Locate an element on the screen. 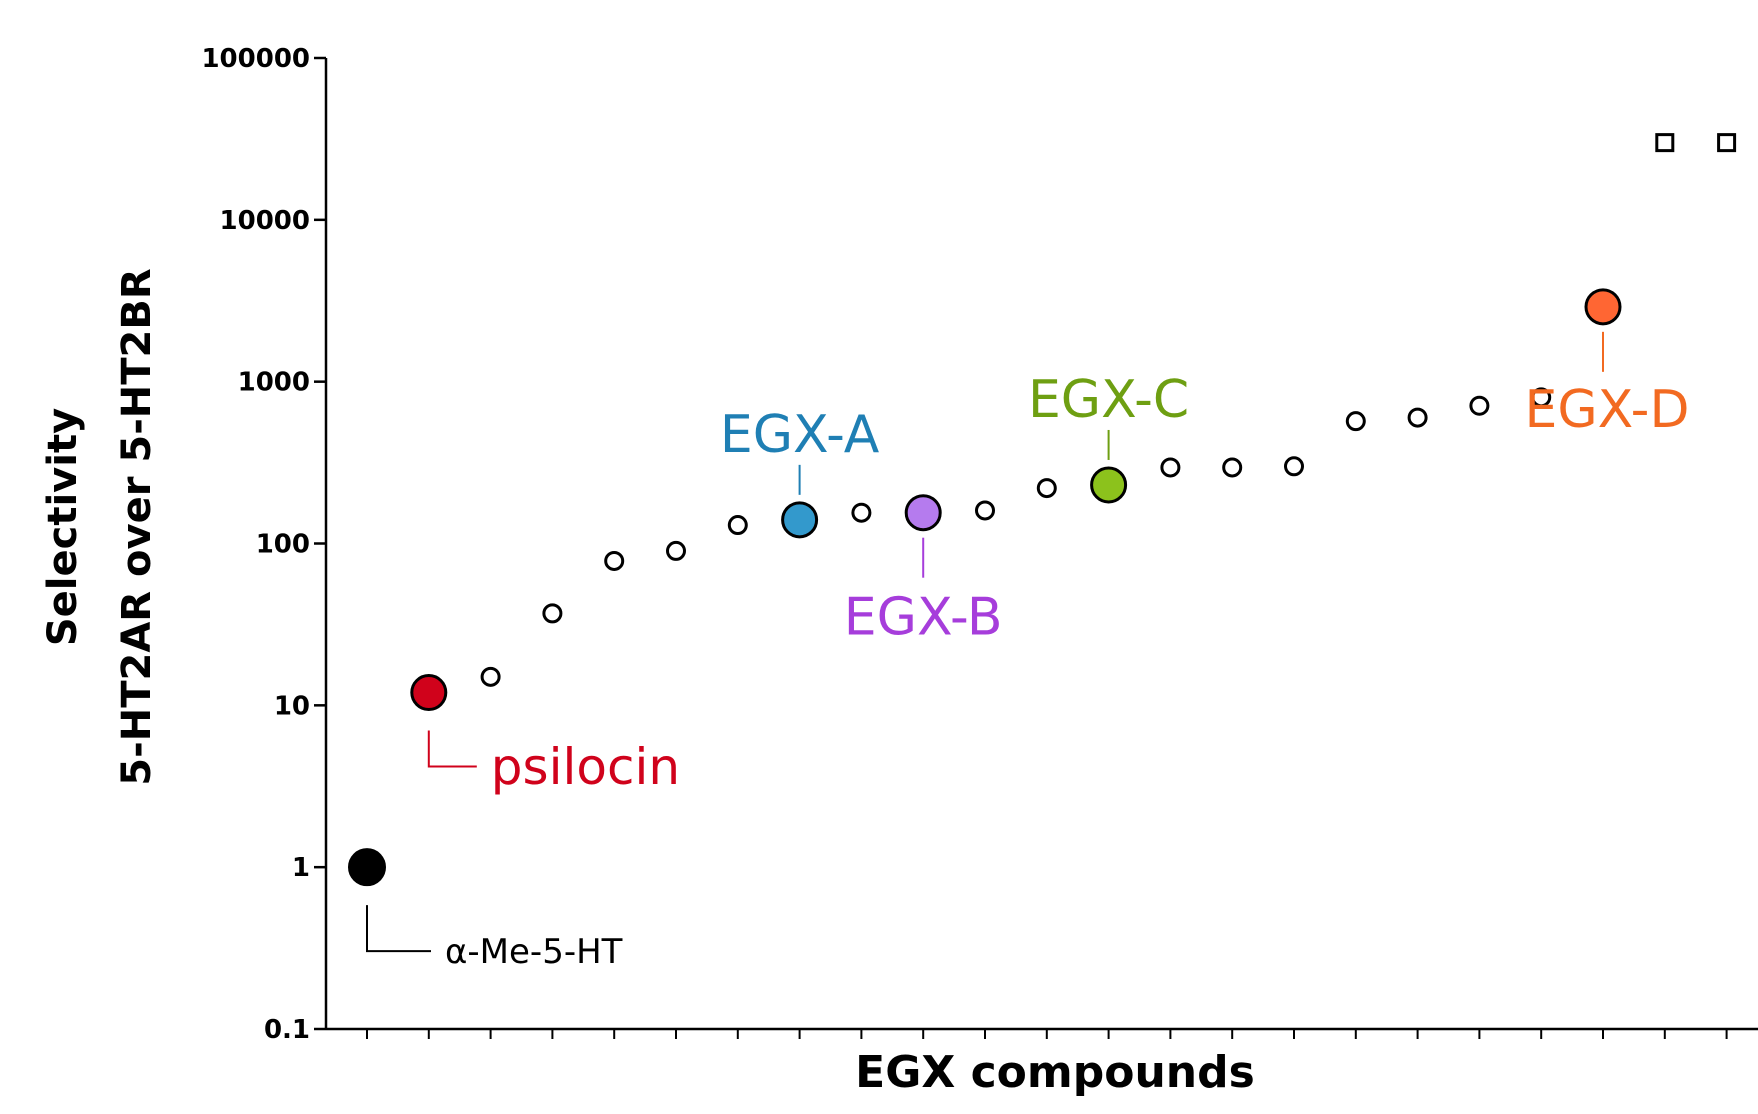 Image resolution: width=1758 pixels, height=1114 pixels. y-tick-label: 100000 is located at coordinates (255, 59).